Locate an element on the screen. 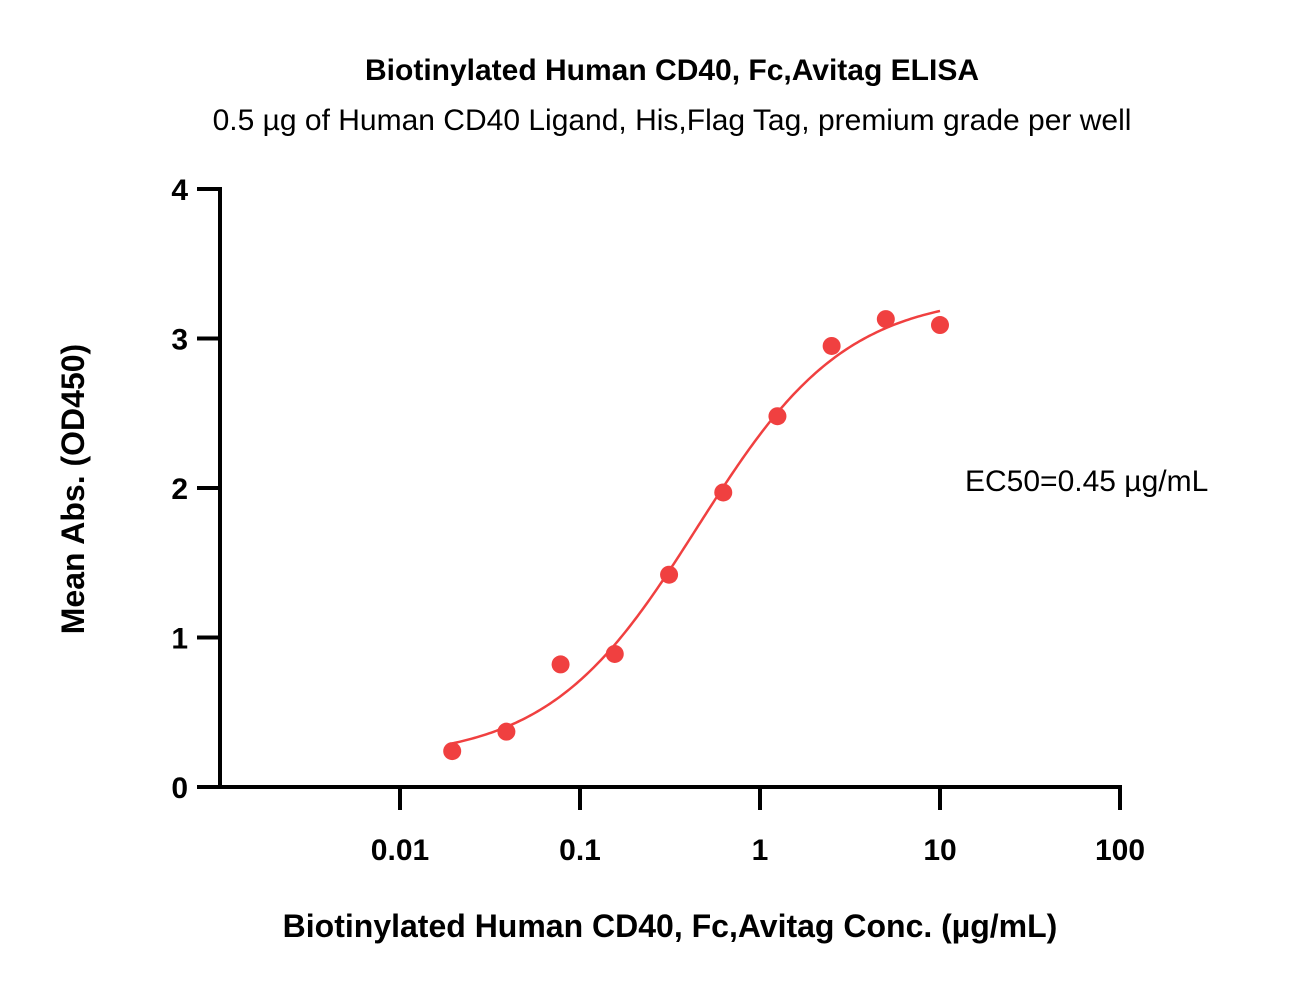  y-tick-label: 1 is located at coordinates (179, 639).